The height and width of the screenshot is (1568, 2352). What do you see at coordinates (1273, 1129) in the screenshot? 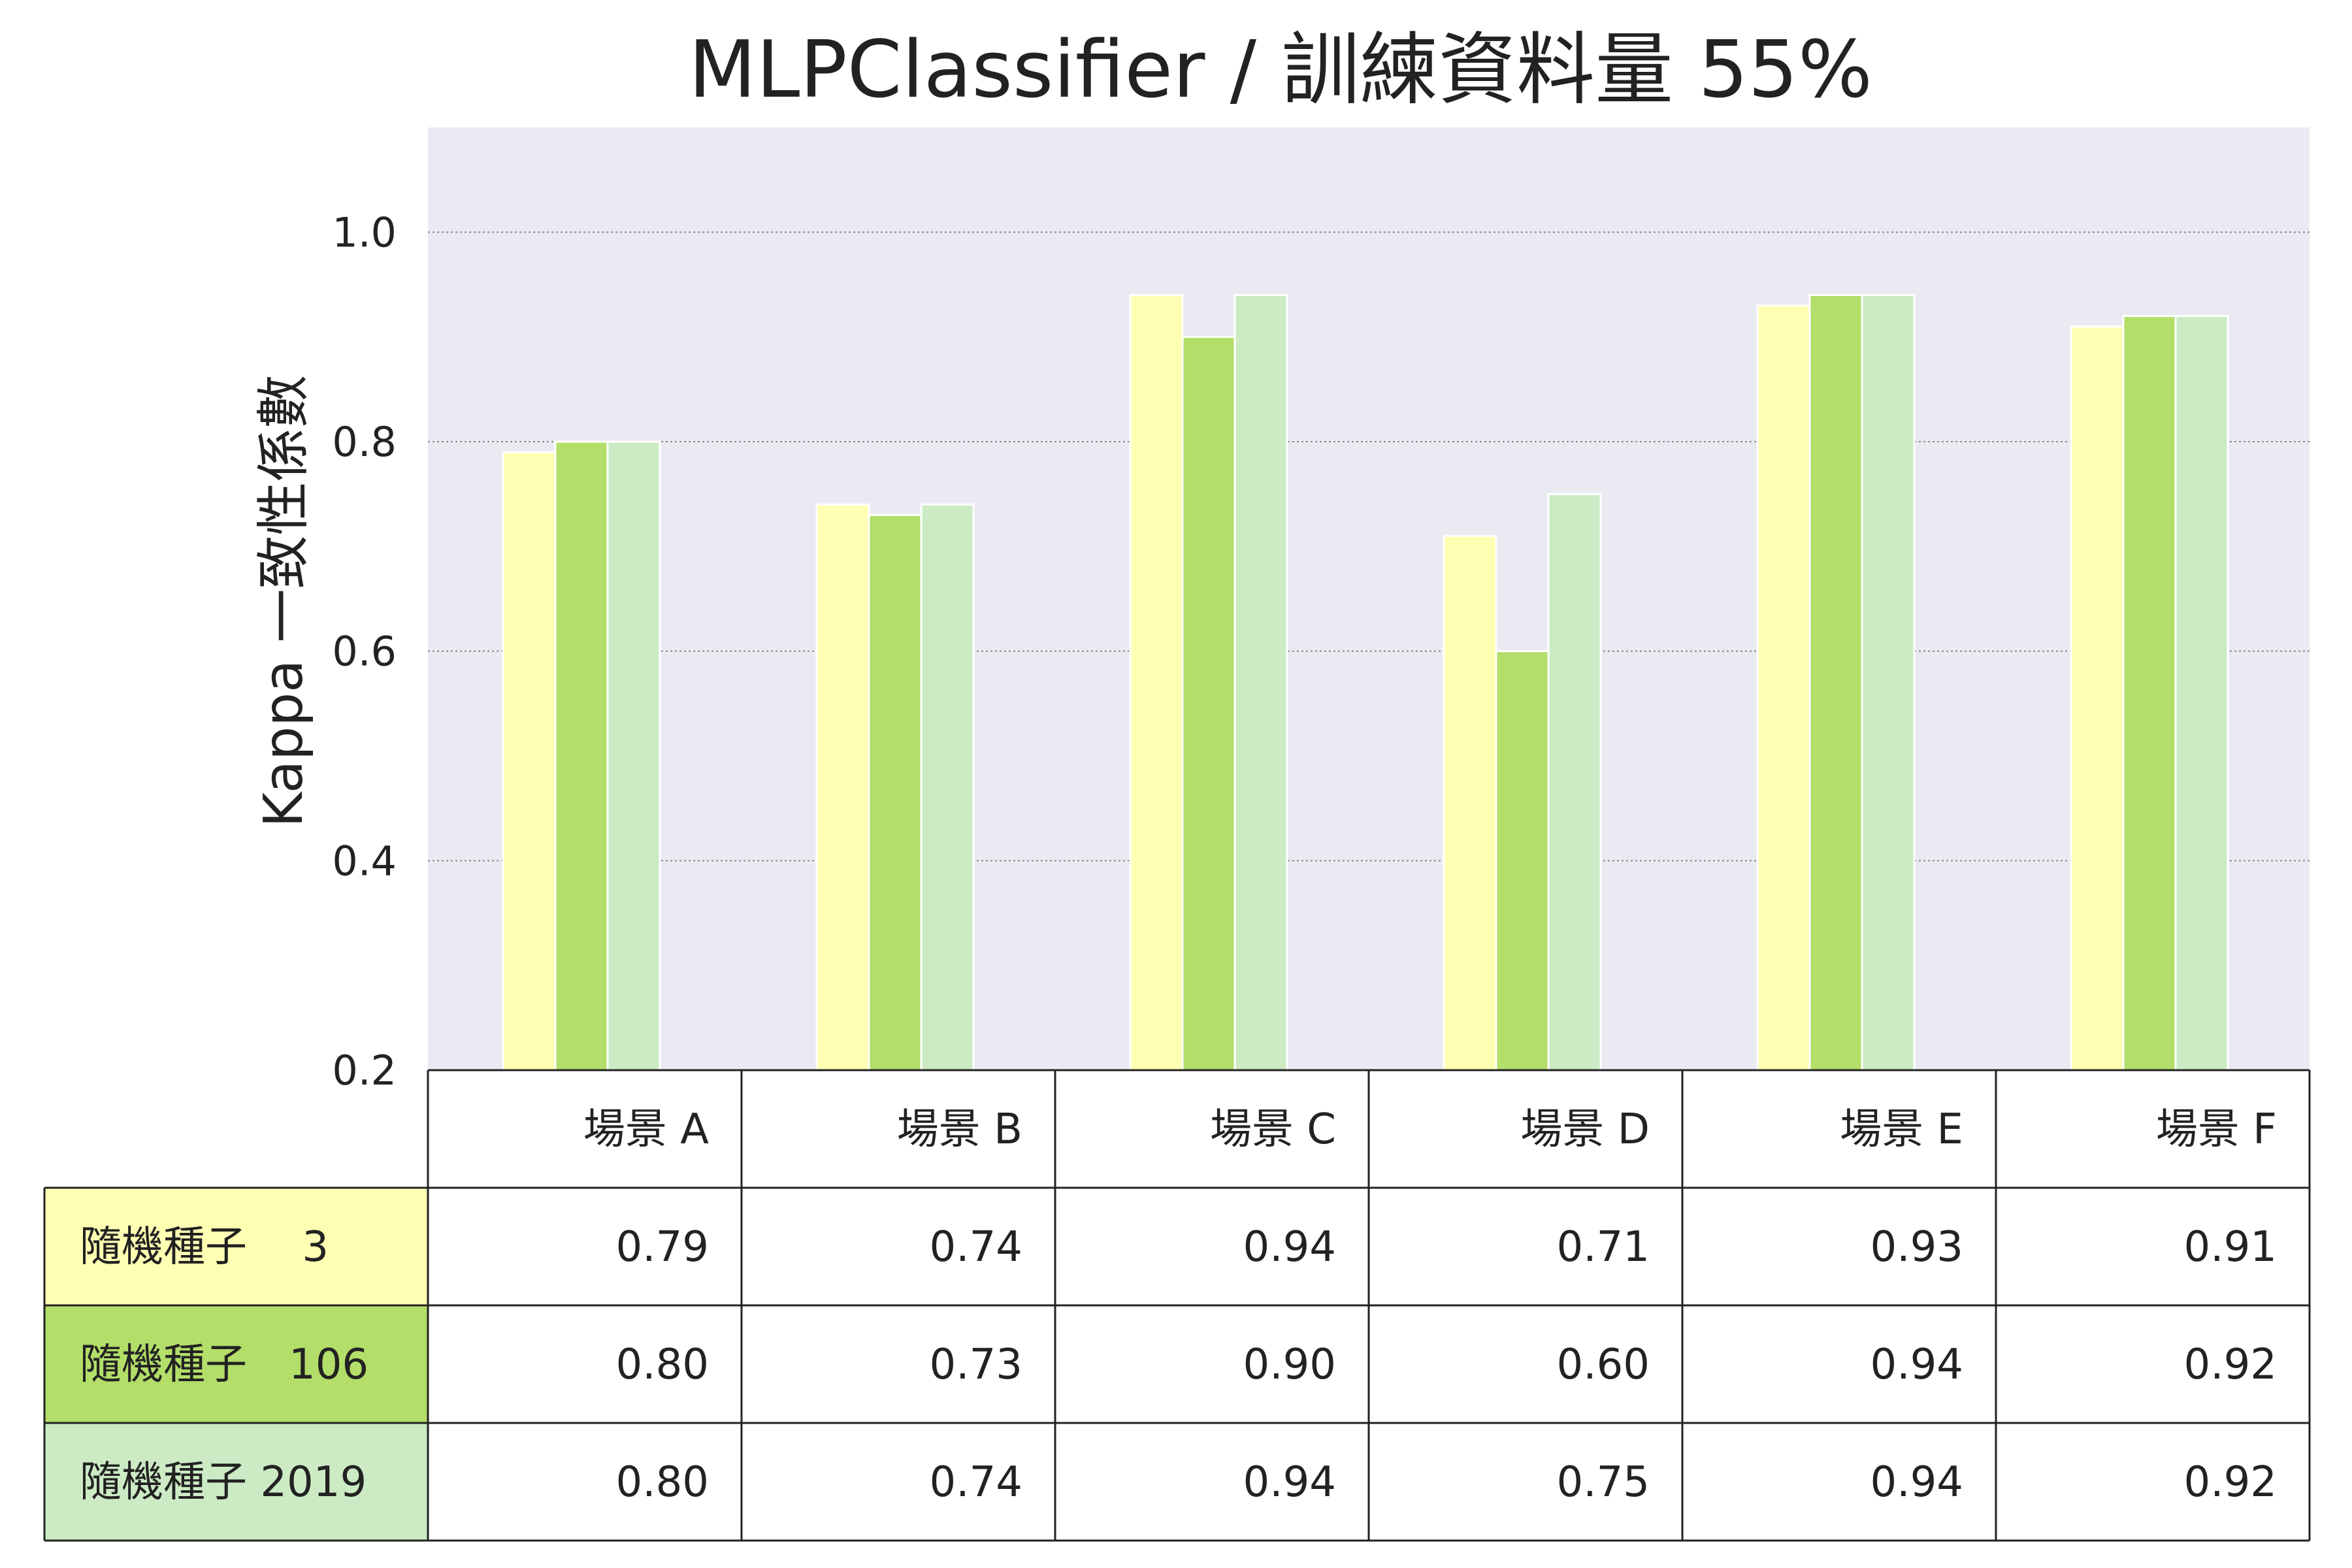
I see `x-tick-label: 場景 C` at bounding box center [1273, 1129].